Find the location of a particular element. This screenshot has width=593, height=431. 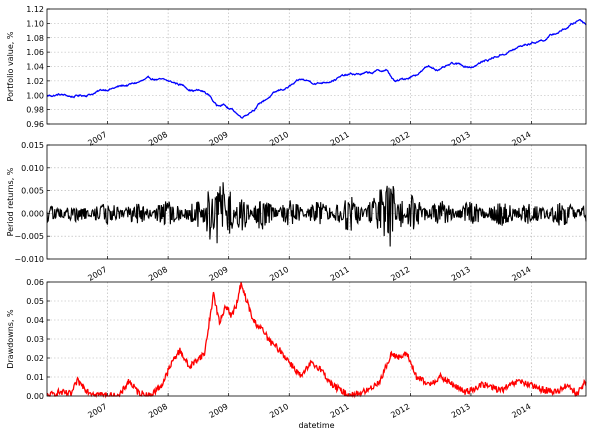

y-tick-label: 0.00 is located at coordinates (35, 396).